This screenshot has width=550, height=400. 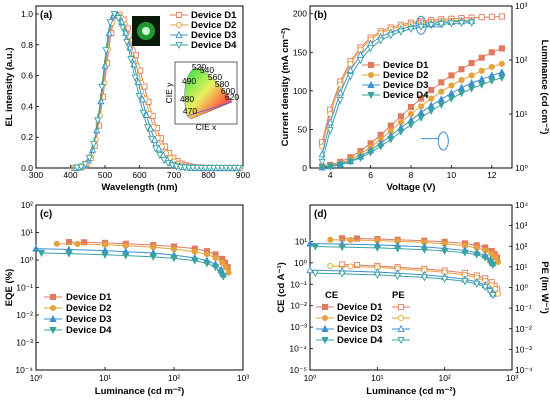 What do you see at coordinates (359, 329) in the screenshot?
I see `legend-entry: Device D3` at bounding box center [359, 329].